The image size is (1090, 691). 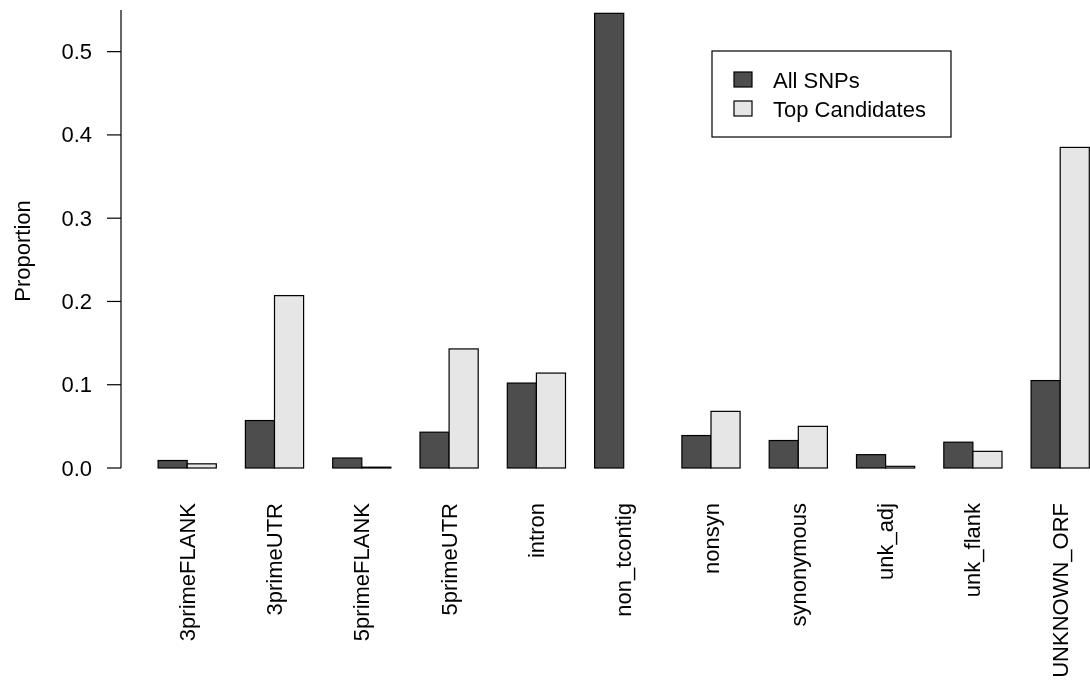 I want to click on x-tick-label: 5primeFLANK, so click(x=362, y=572).